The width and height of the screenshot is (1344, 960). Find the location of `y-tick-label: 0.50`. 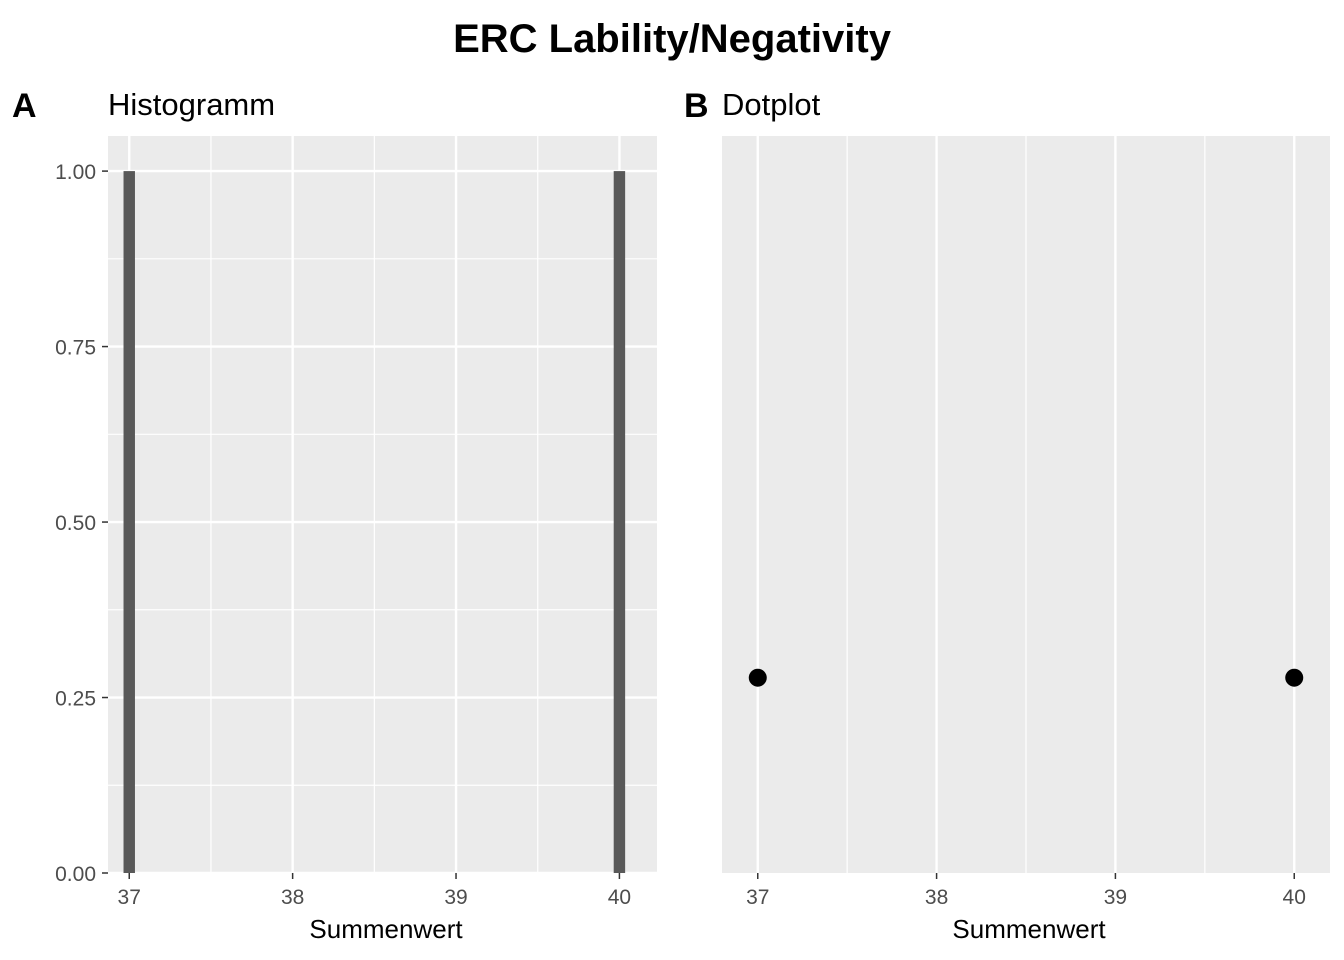

y-tick-label: 0.50 is located at coordinates (75, 523).